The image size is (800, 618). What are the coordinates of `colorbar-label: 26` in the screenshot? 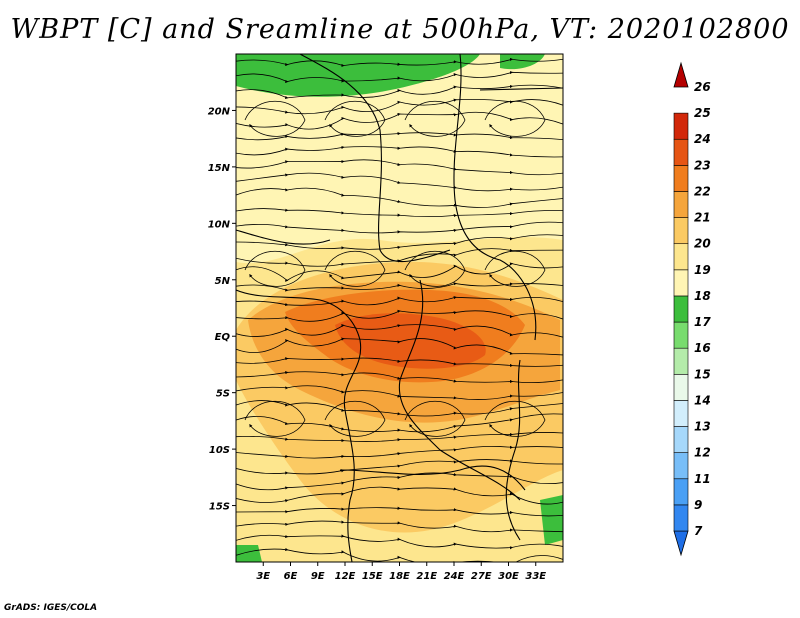 It's located at (702, 87).